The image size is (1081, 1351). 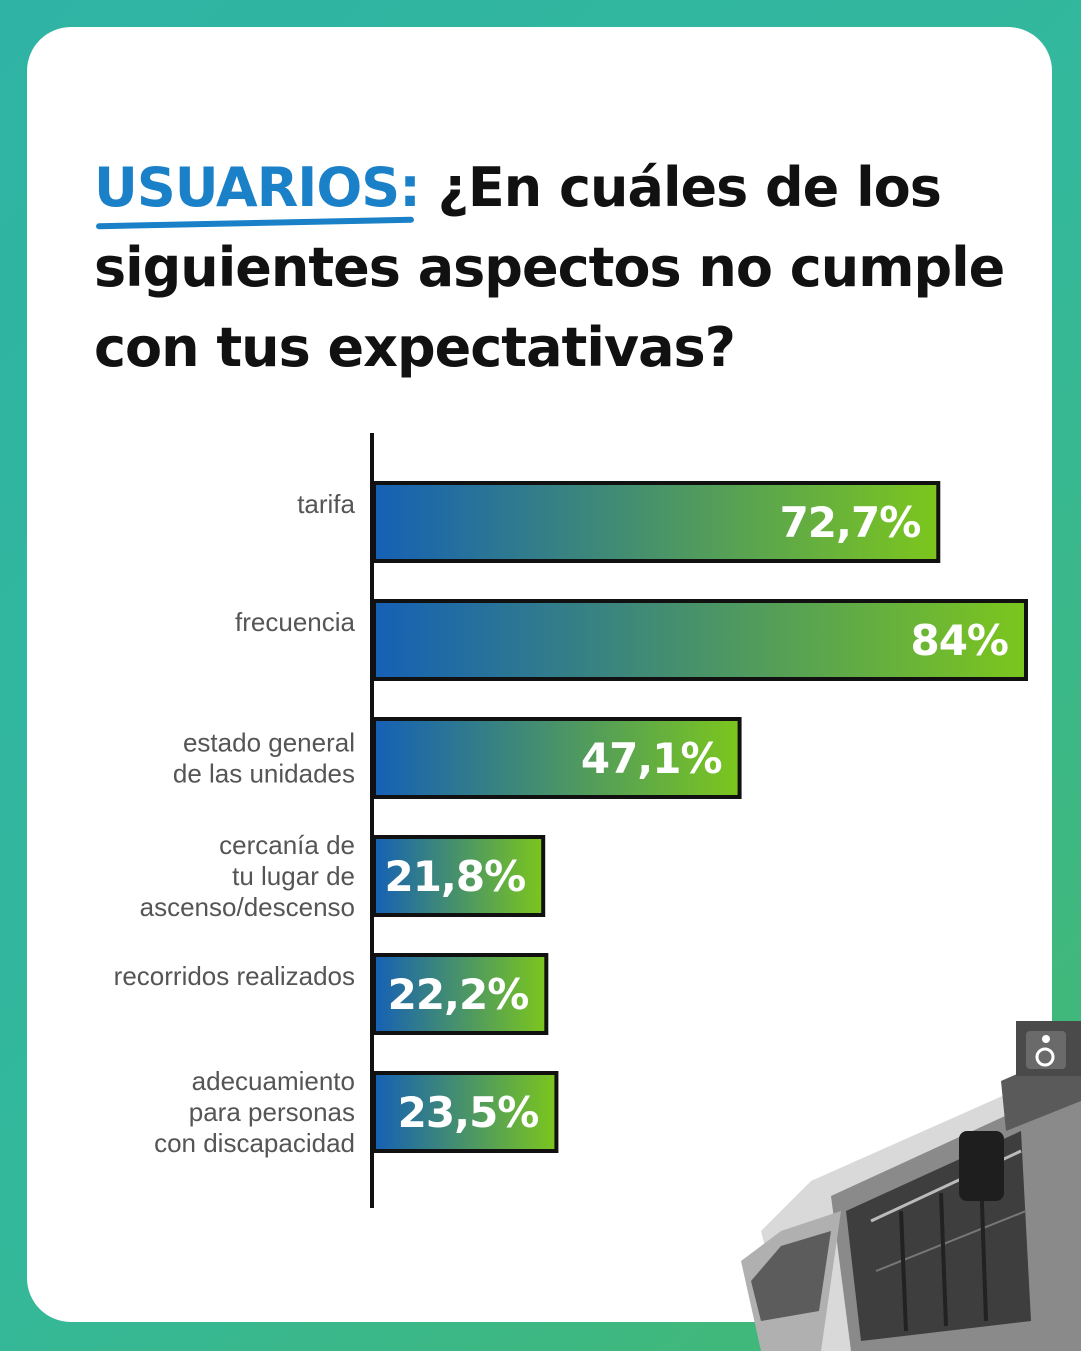 What do you see at coordinates (273, 1081) in the screenshot?
I see `category-label: adecuamiento` at bounding box center [273, 1081].